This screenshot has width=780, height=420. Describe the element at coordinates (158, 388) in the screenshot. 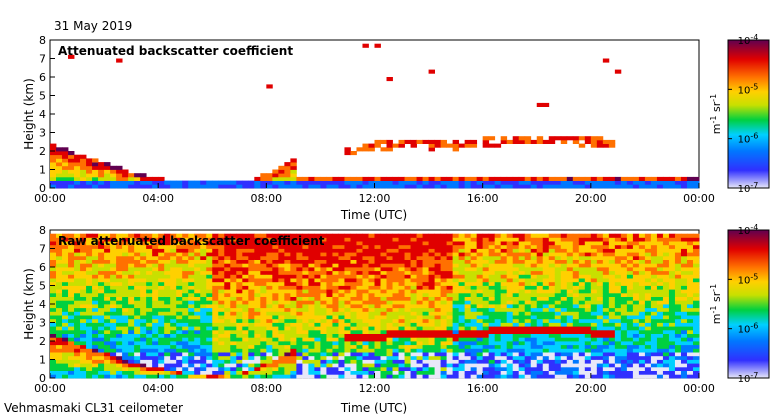

I see `x-tick-label: 04:00` at that location.